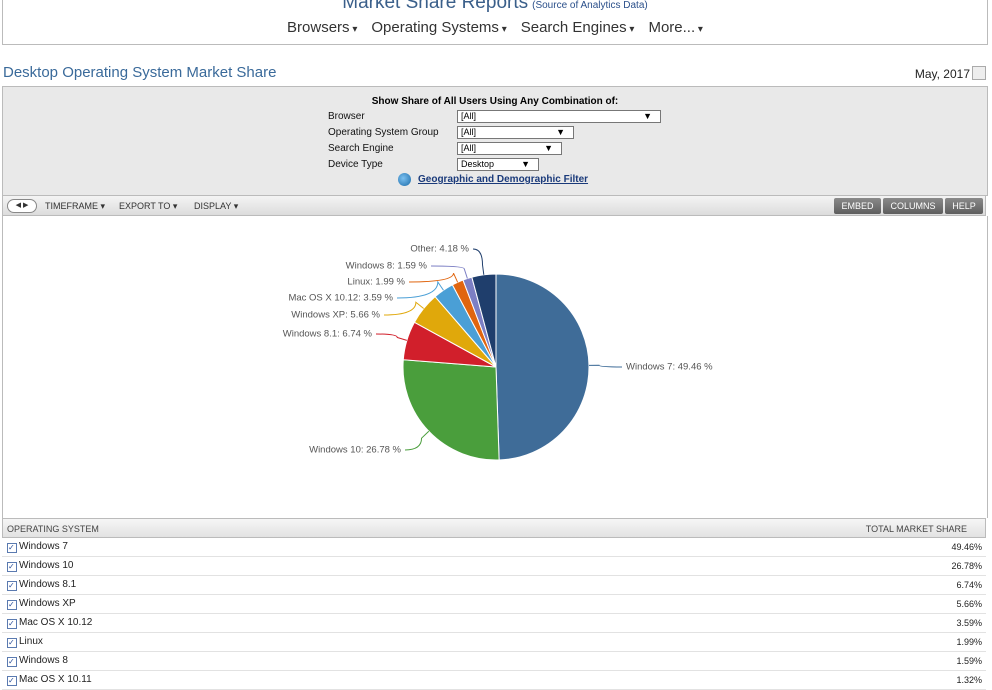  What do you see at coordinates (578, 27) in the screenshot?
I see `nav-item: Search Engines` at bounding box center [578, 27].